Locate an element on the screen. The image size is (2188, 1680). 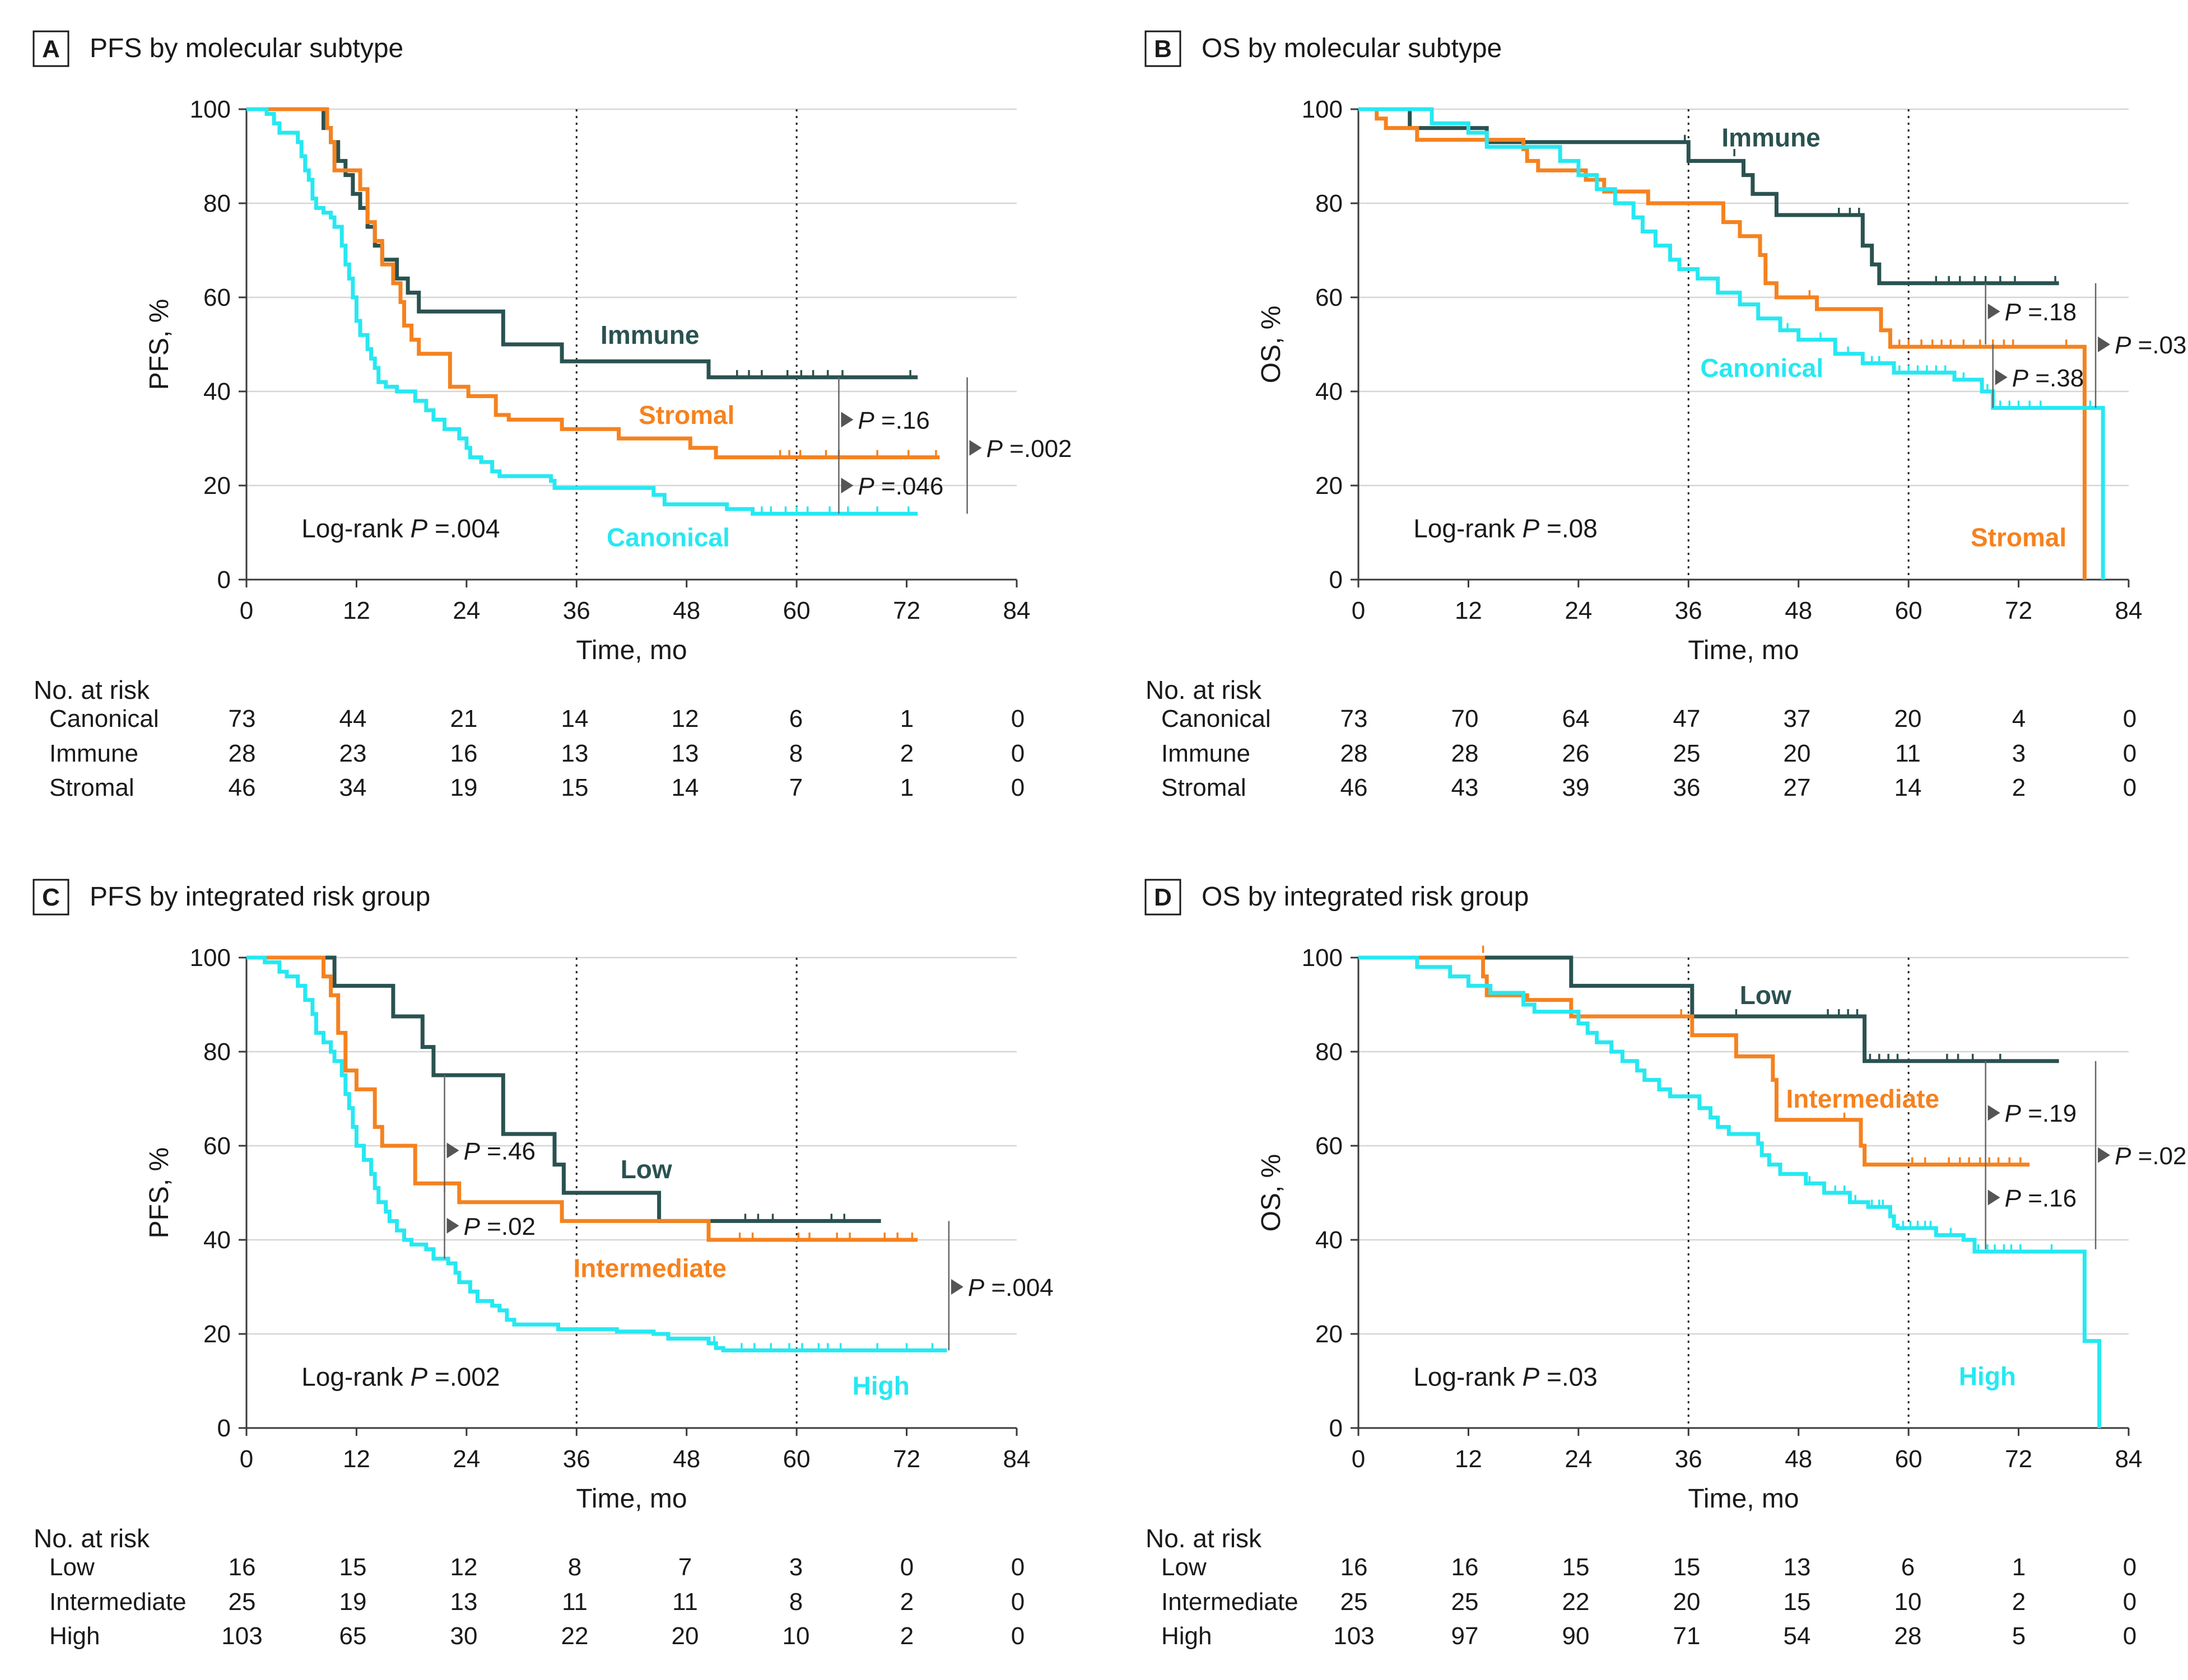
risk-value: 14 is located at coordinates (1908, 788).